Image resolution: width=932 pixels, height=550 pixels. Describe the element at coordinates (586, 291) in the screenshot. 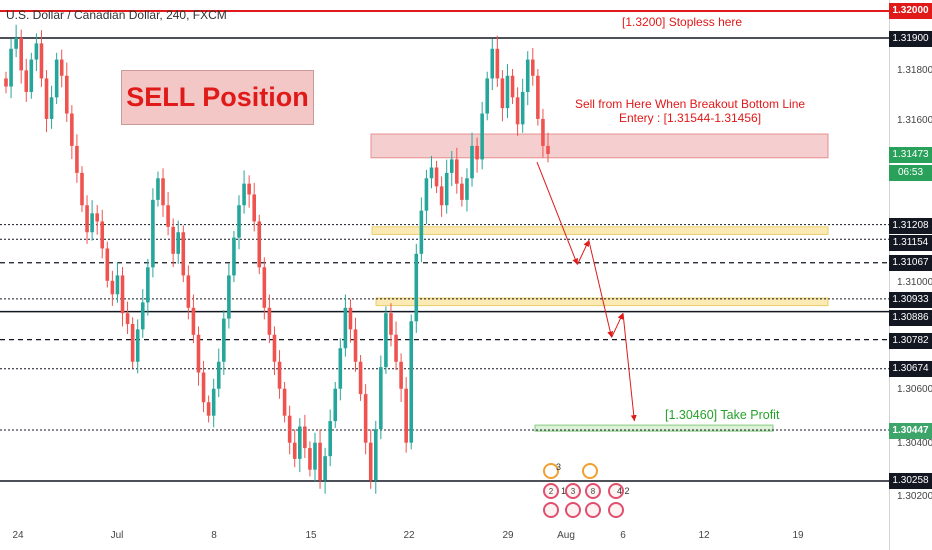

I see `projection-arrows` at that location.